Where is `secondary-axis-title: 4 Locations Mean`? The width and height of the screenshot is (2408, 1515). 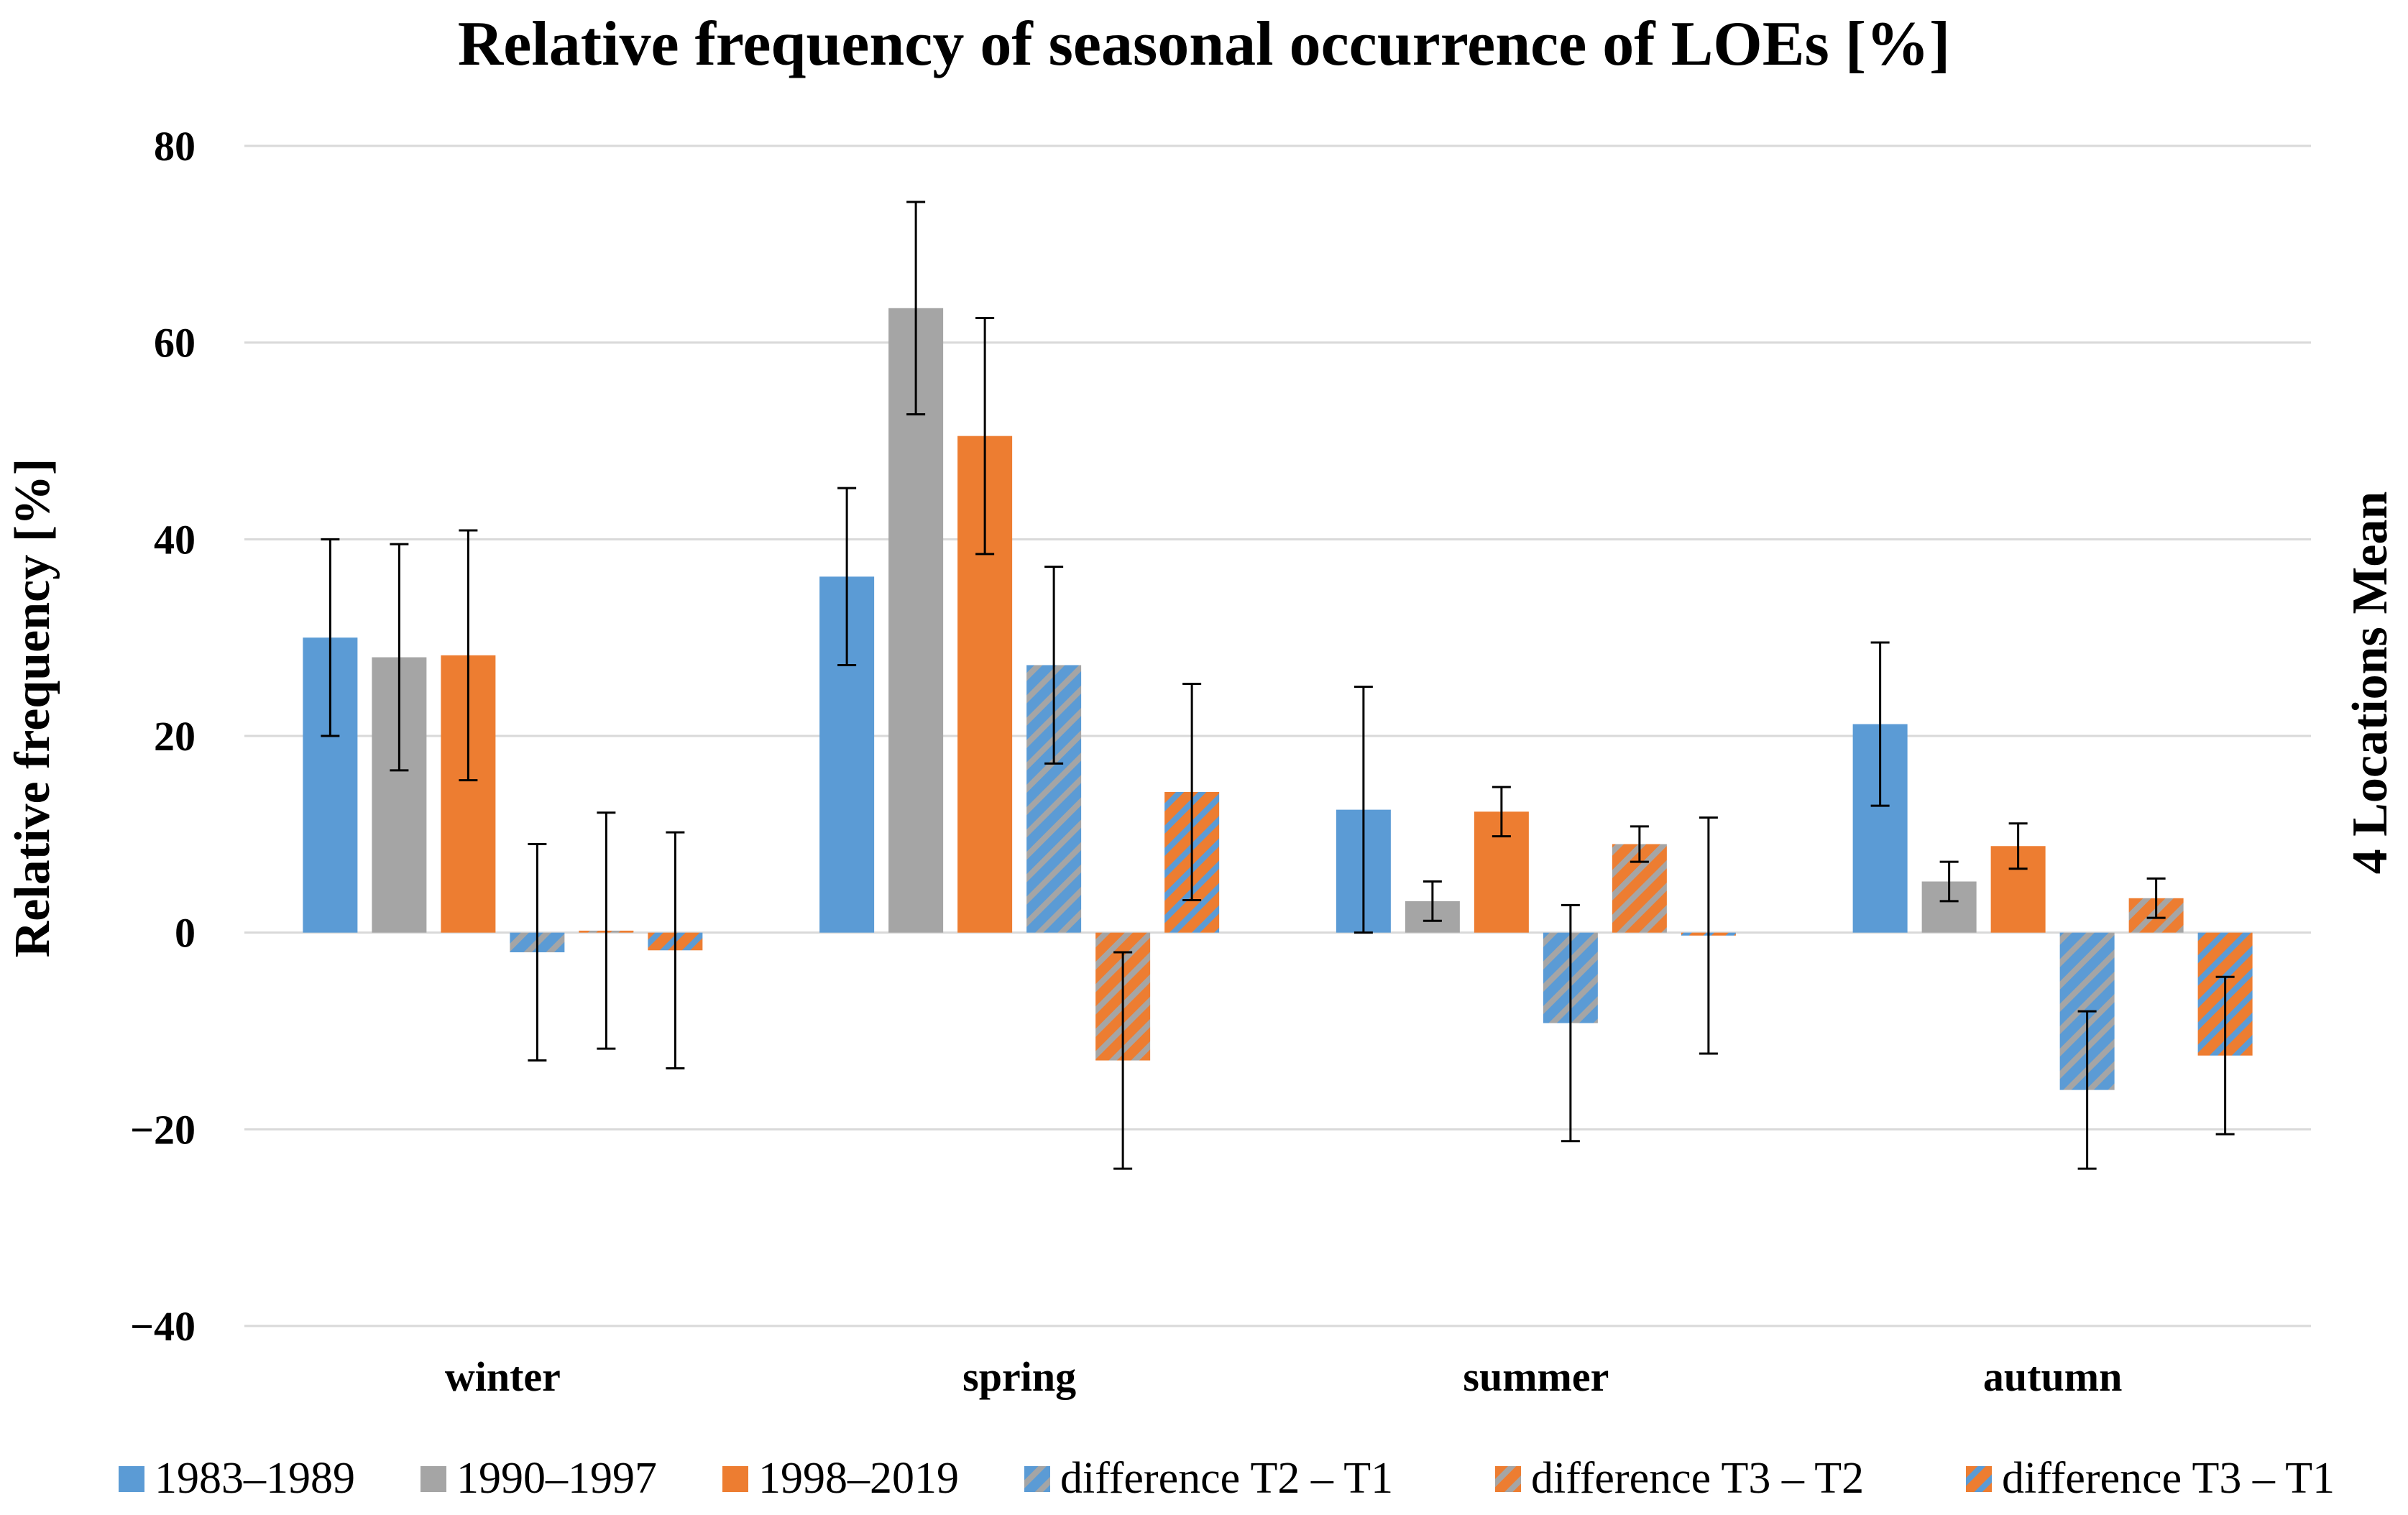 secondary-axis-title: 4 Locations Mean is located at coordinates (2370, 684).